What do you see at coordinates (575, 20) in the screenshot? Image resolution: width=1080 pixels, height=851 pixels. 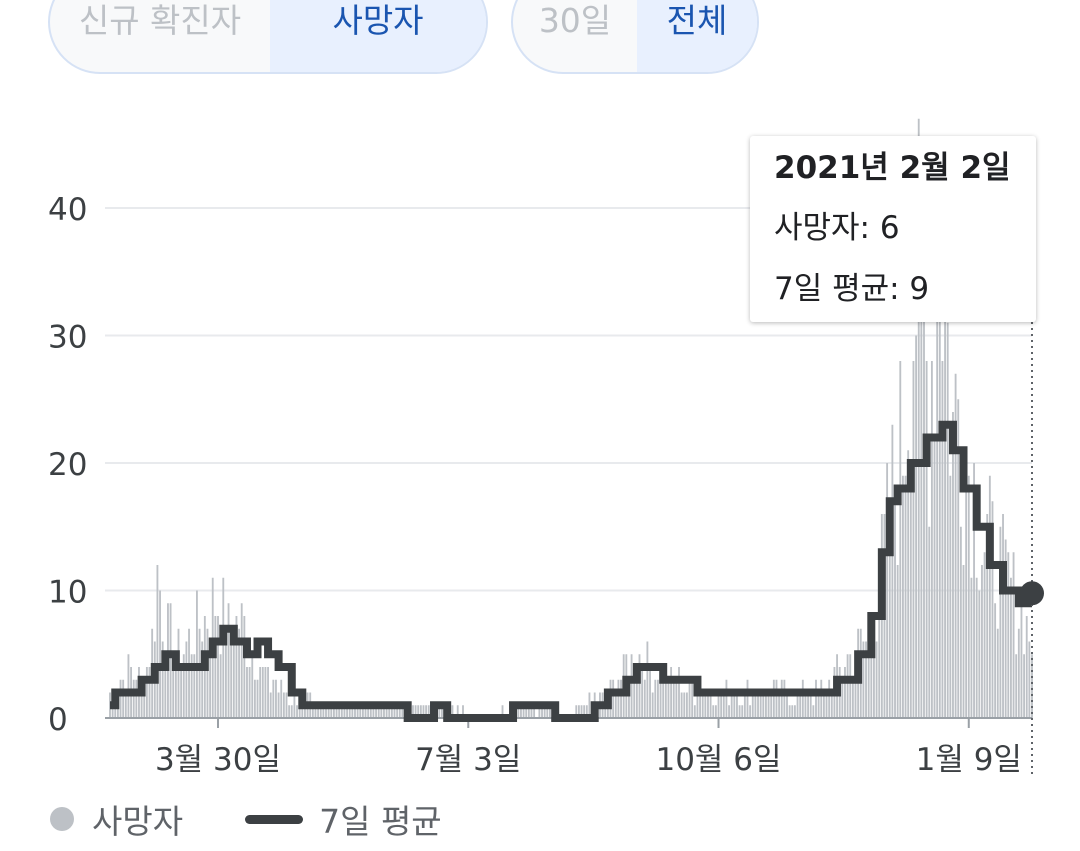 I see `30-days-tab: 30일` at bounding box center [575, 20].